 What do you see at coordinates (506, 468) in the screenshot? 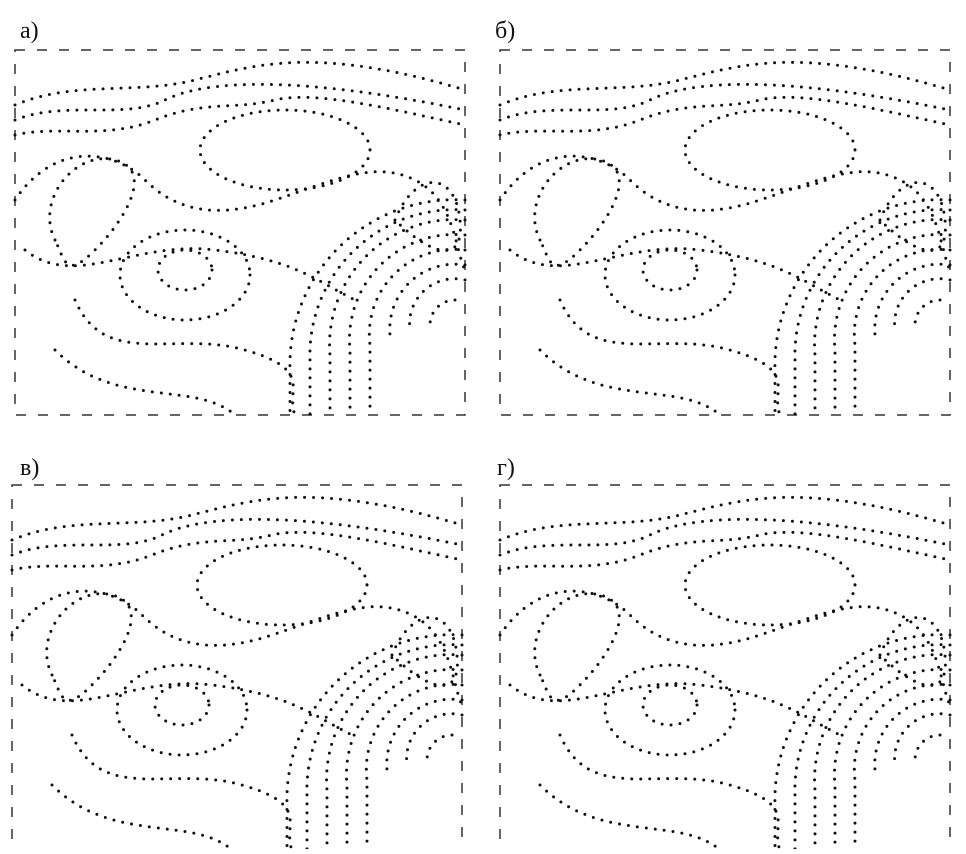
I see `panel-label: г)` at bounding box center [506, 468].